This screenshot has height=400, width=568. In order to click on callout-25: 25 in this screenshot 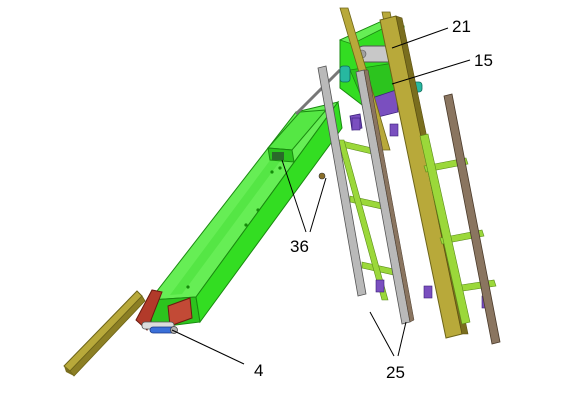, I will do `click(395, 372)`.